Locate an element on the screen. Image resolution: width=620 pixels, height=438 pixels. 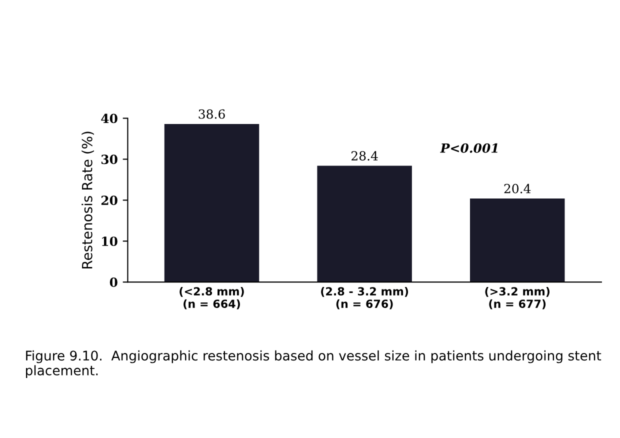
x-tick-label: (>3.2 mm) (n = 677) is located at coordinates (517, 298).